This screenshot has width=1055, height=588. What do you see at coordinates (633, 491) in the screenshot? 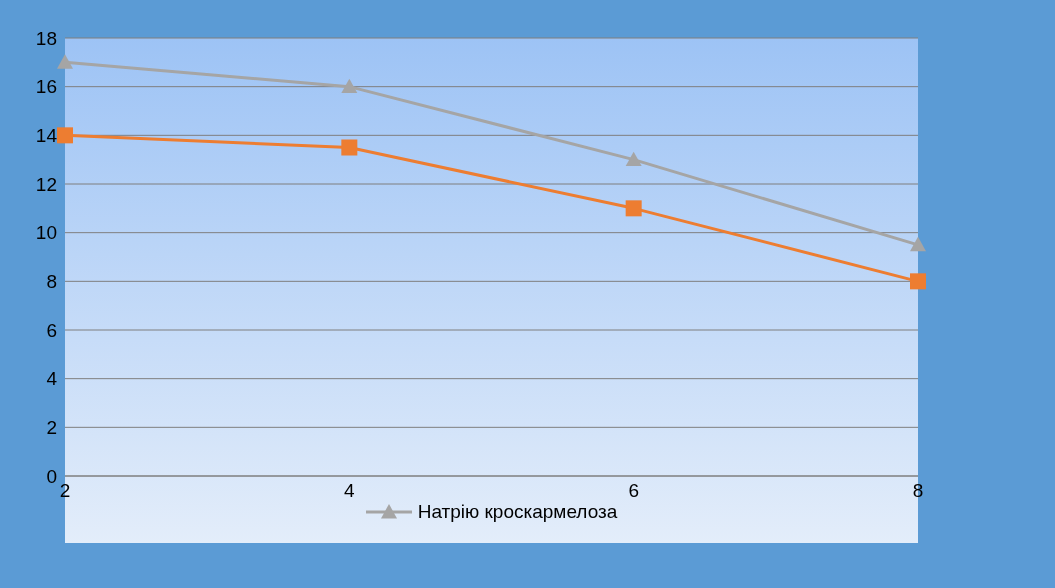
I see `x-tick-label: 6` at bounding box center [633, 491].